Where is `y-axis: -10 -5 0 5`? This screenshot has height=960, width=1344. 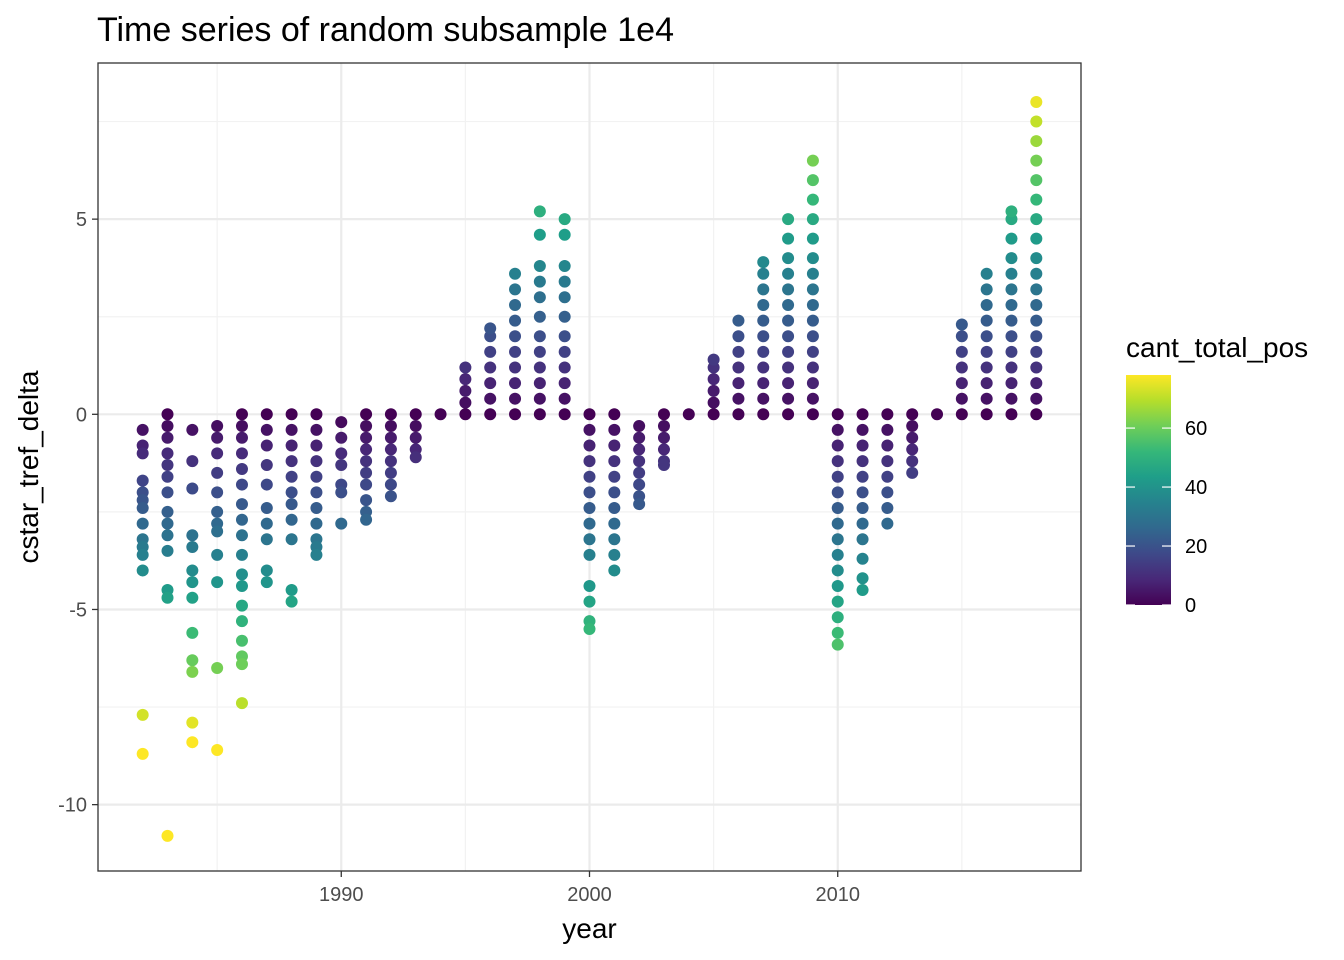
y-axis: -10 -5 0 5 is located at coordinates (78, 513).